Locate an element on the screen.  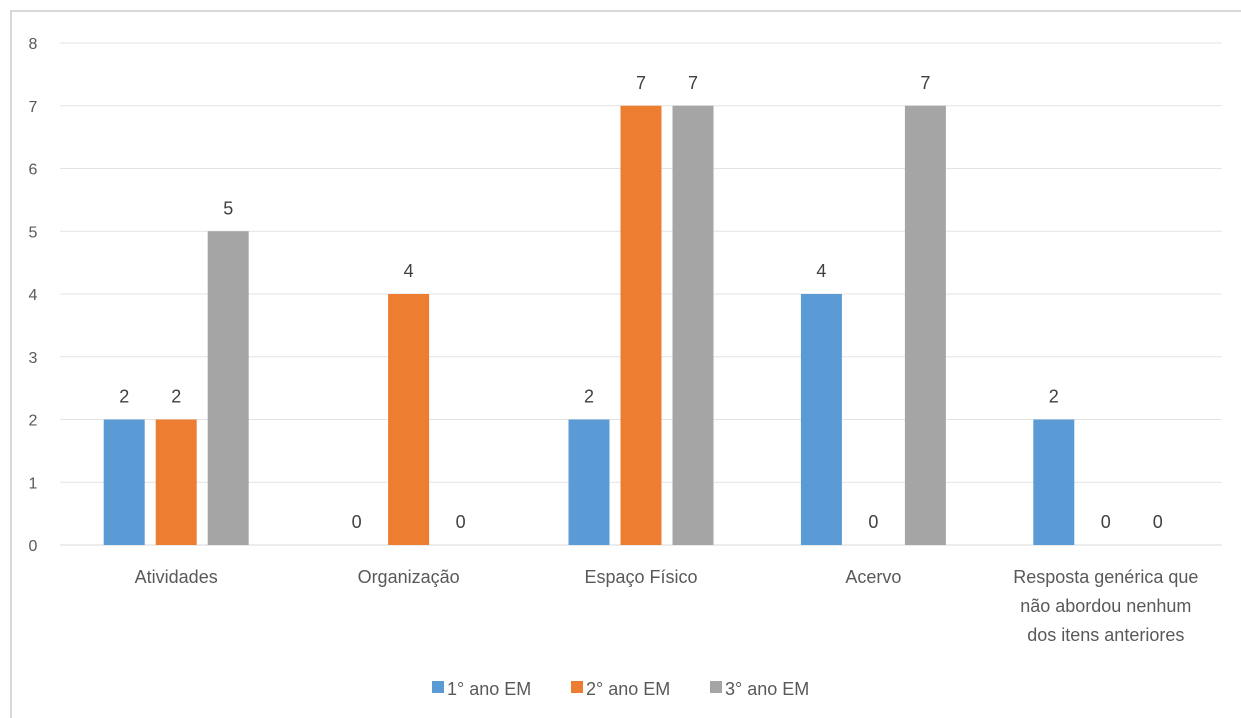
y-tick-label: 6 is located at coordinates (33, 170).